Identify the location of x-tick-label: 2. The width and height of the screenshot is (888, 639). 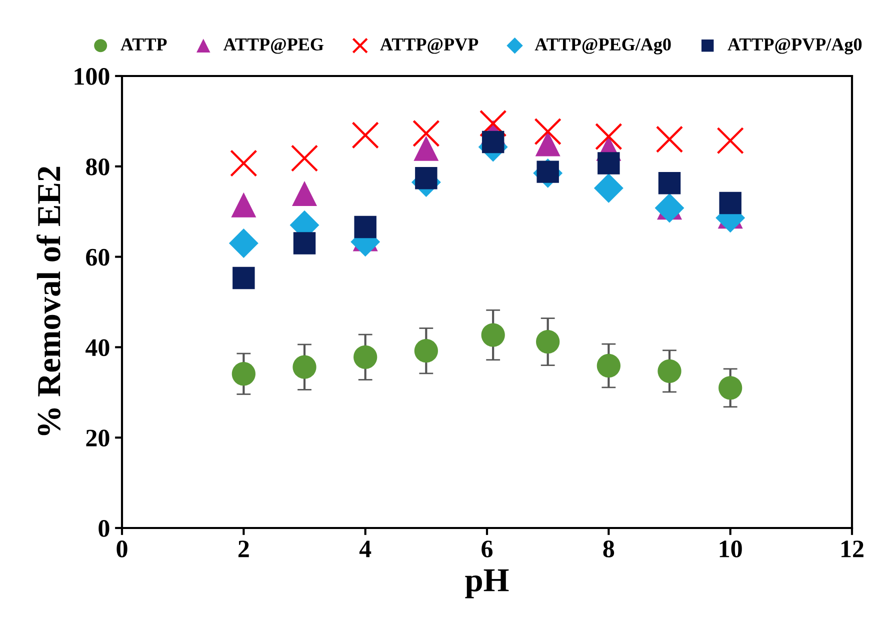
(243, 549).